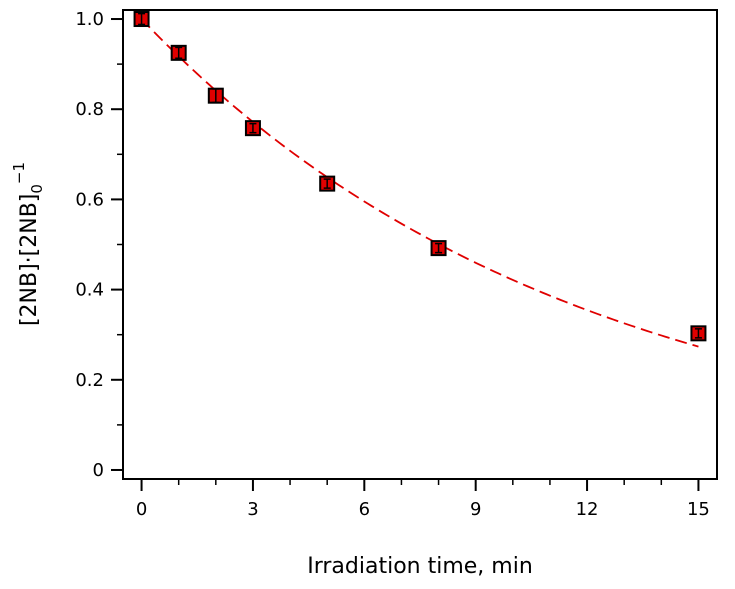 This screenshot has width=735, height=589. I want to click on y-axis: 0 0.2 0.4 0.6 0.8 1.0, so click(99, 245).